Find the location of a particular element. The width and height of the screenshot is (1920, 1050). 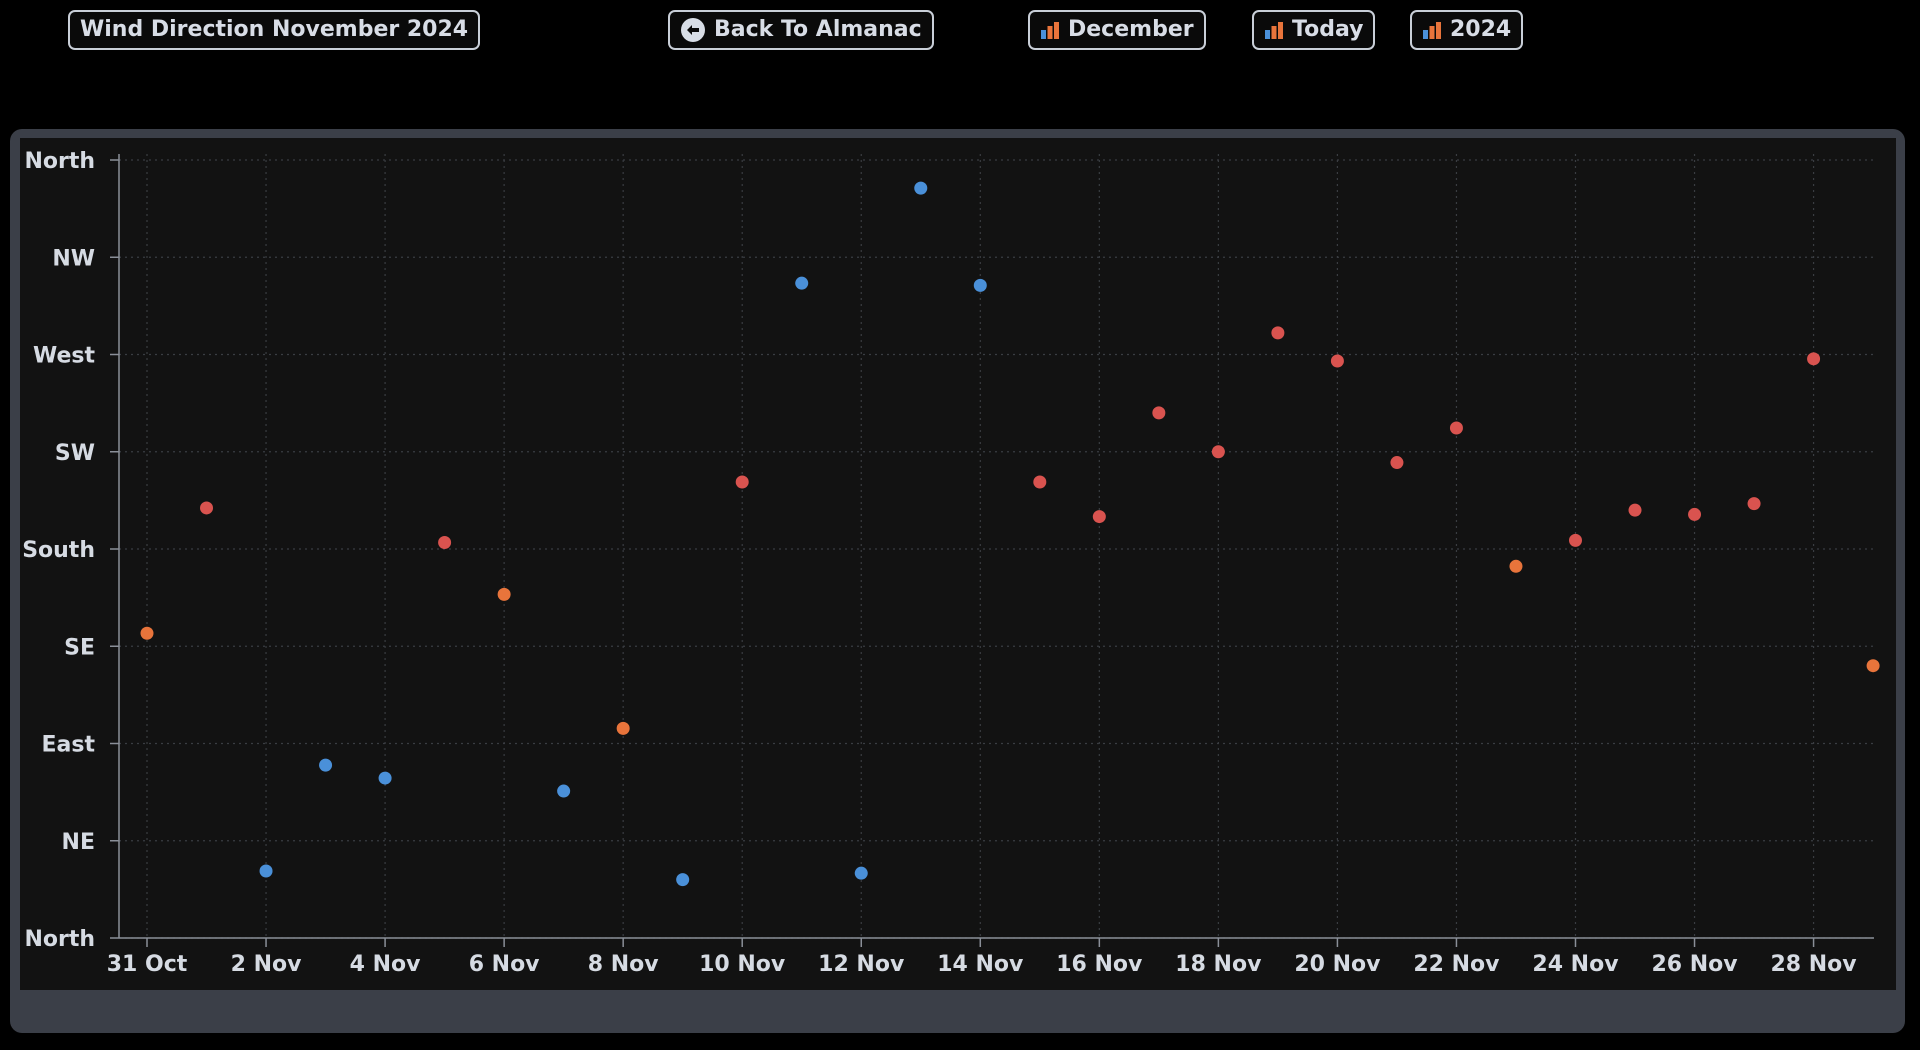

data-point: 27 Nov is located at coordinates (1754, 504).